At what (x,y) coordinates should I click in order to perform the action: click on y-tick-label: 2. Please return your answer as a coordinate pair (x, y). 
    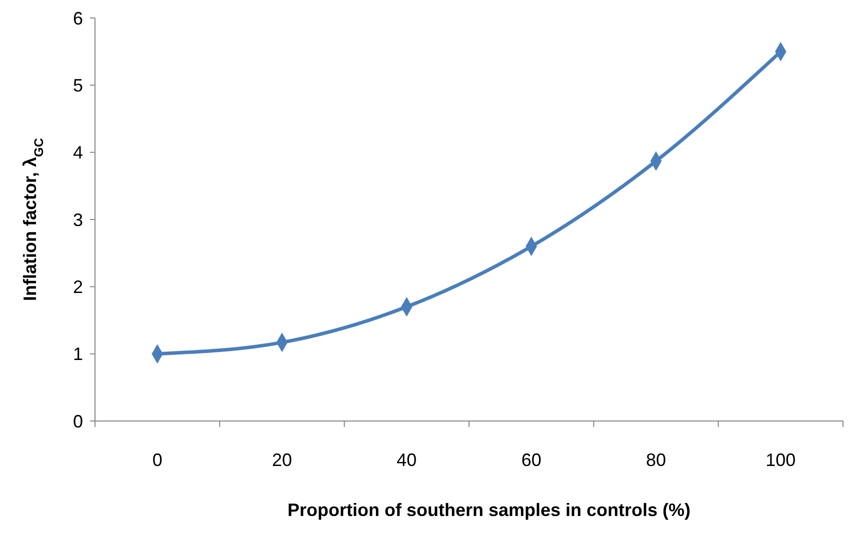
    Looking at the image, I should click on (77, 286).